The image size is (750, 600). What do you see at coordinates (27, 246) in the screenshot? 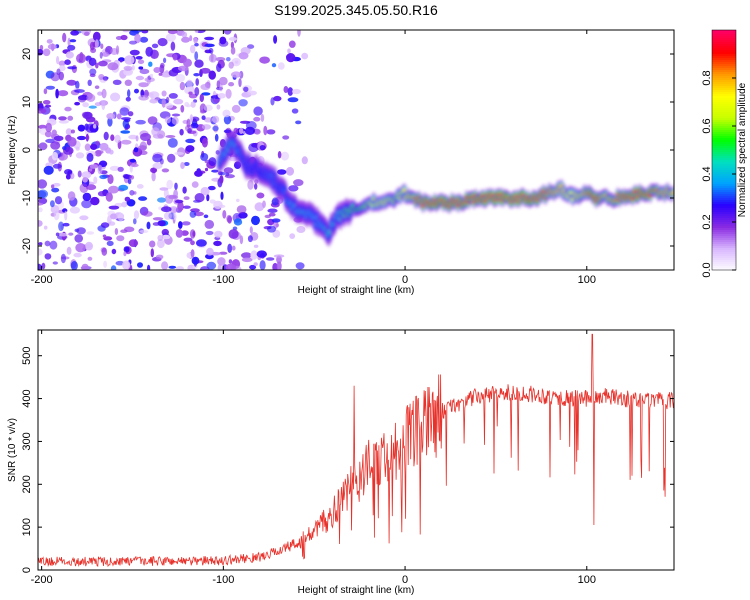
I see `y-tick-label: -20` at bounding box center [27, 246].